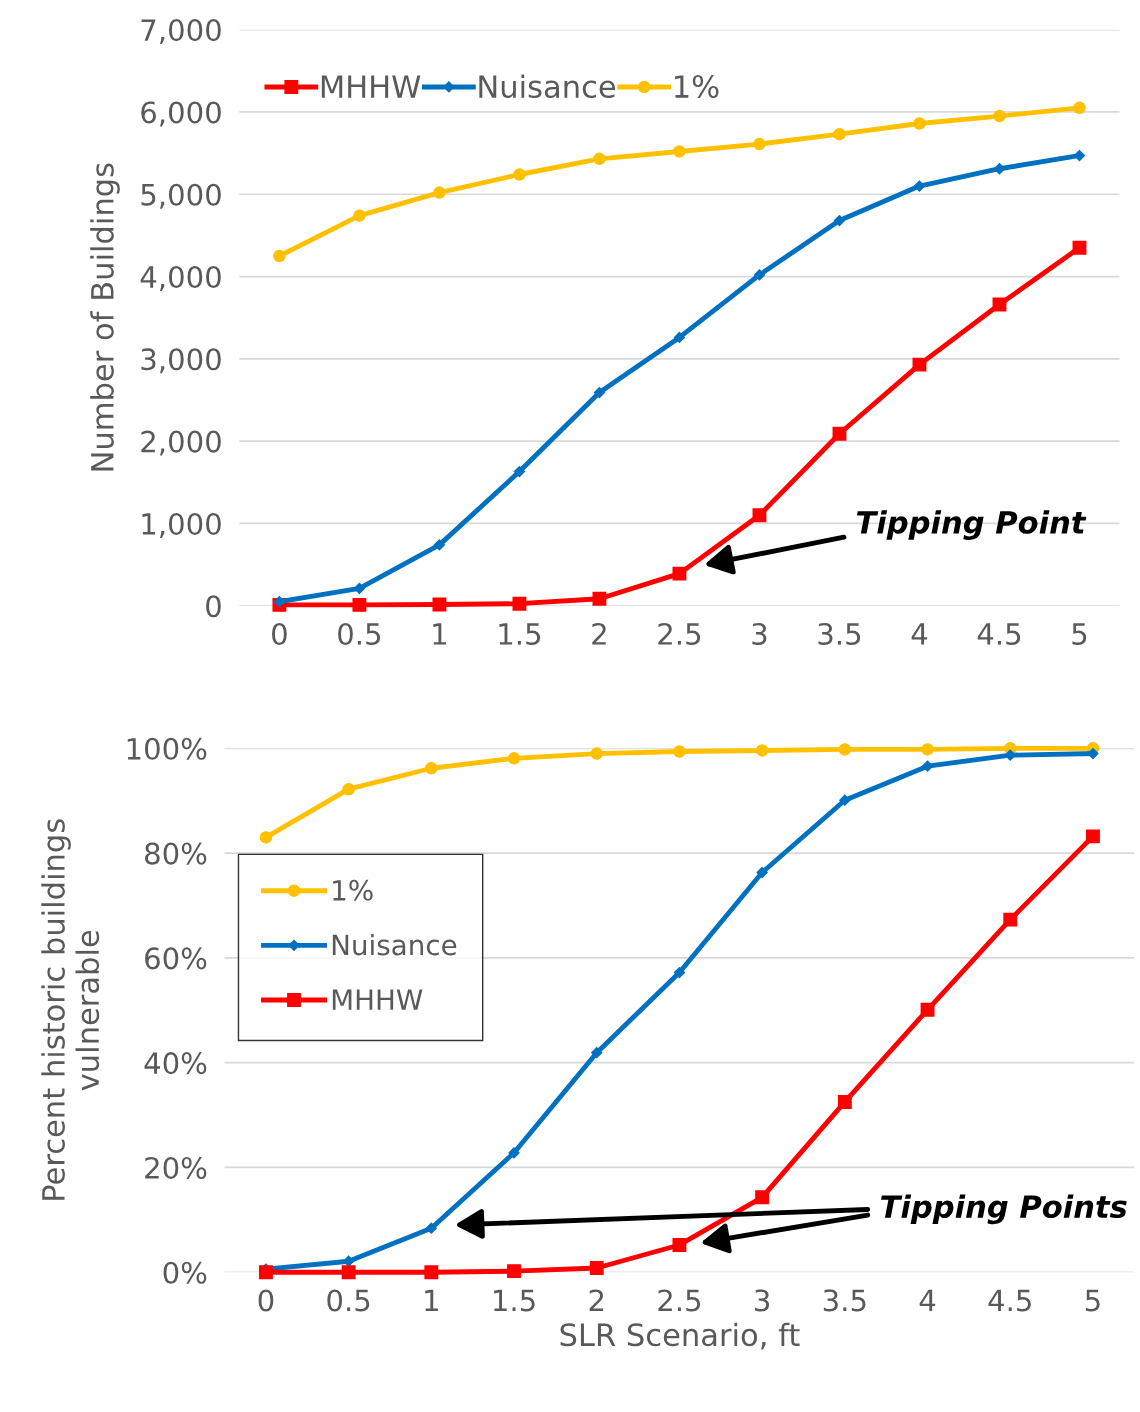 The height and width of the screenshot is (1412, 1140). What do you see at coordinates (176, 1167) in the screenshot?
I see `y-tick-label: 20%` at bounding box center [176, 1167].